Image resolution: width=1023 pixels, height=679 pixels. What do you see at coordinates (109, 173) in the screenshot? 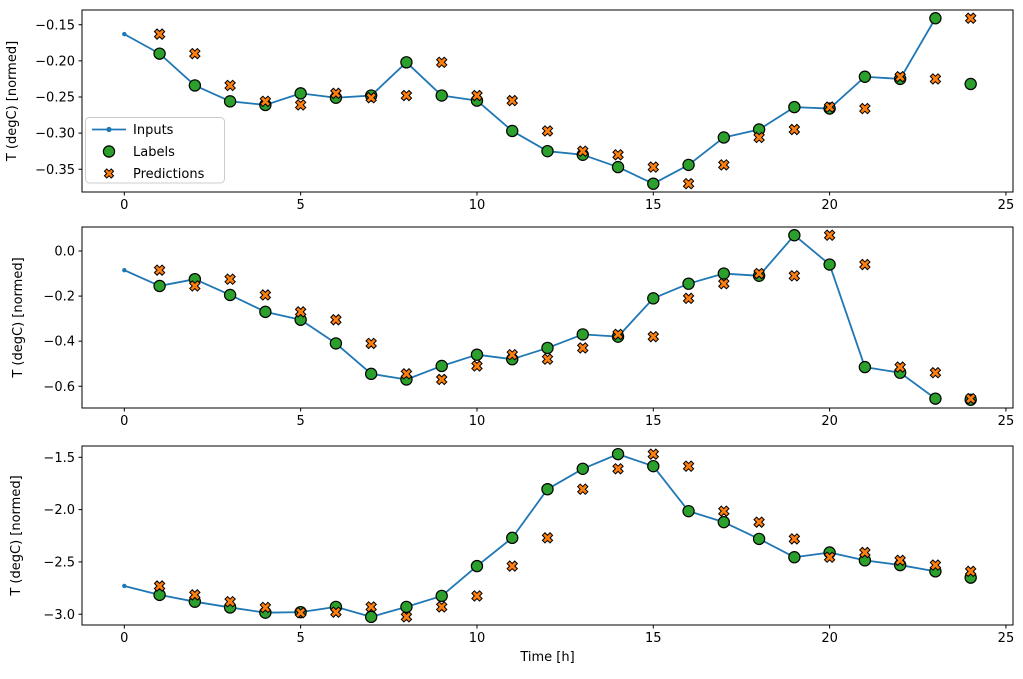
I see `legend-x-icon` at bounding box center [109, 173].